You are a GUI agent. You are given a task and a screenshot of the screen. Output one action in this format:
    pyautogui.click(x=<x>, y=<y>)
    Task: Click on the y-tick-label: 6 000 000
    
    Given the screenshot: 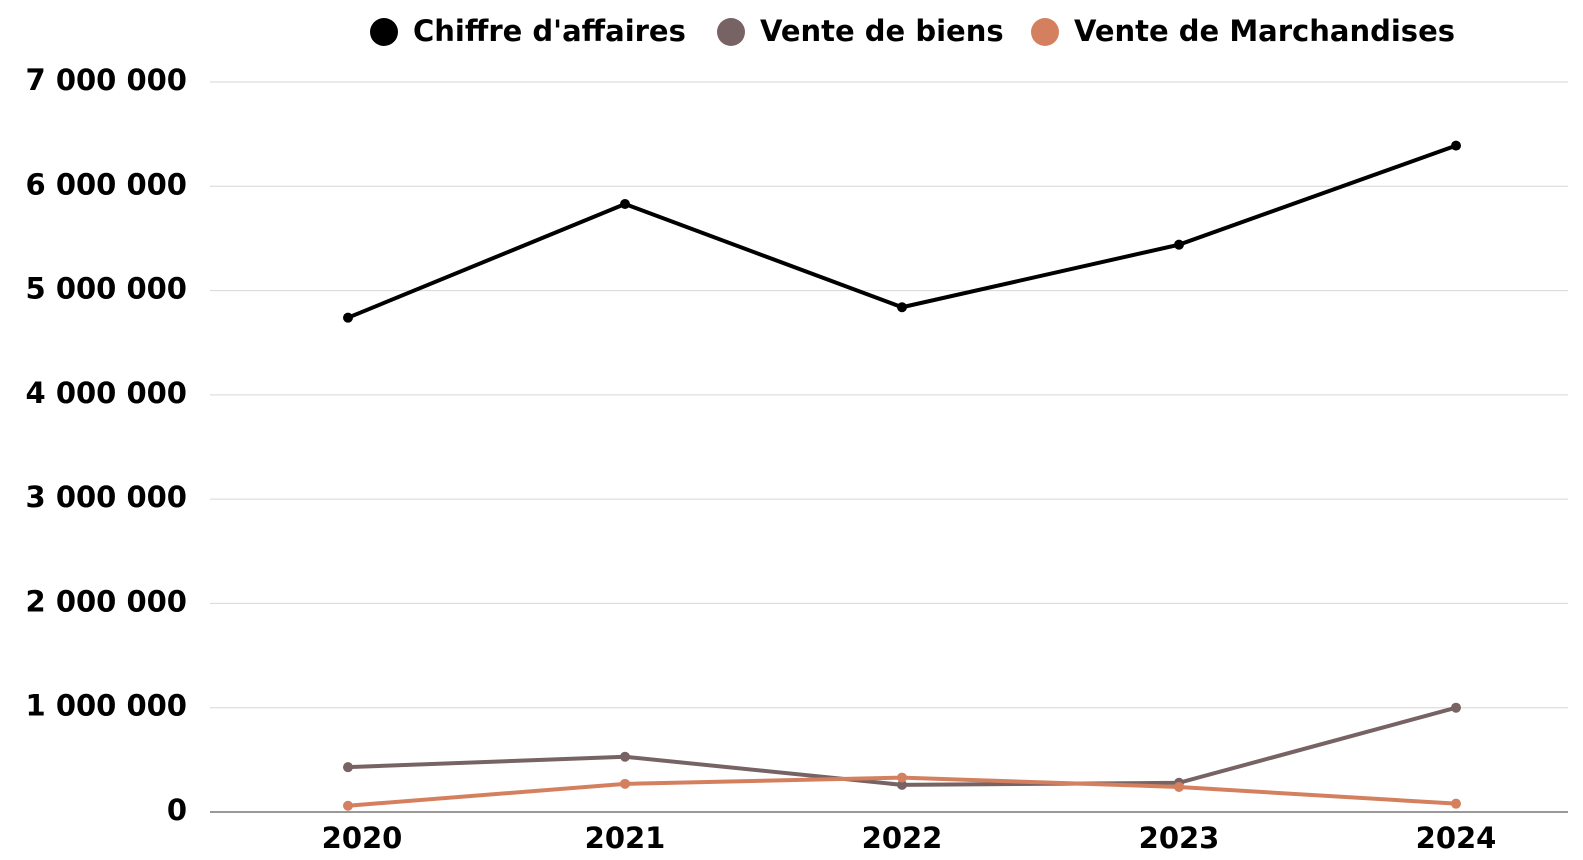 What is the action you would take?
    pyautogui.click(x=106, y=184)
    